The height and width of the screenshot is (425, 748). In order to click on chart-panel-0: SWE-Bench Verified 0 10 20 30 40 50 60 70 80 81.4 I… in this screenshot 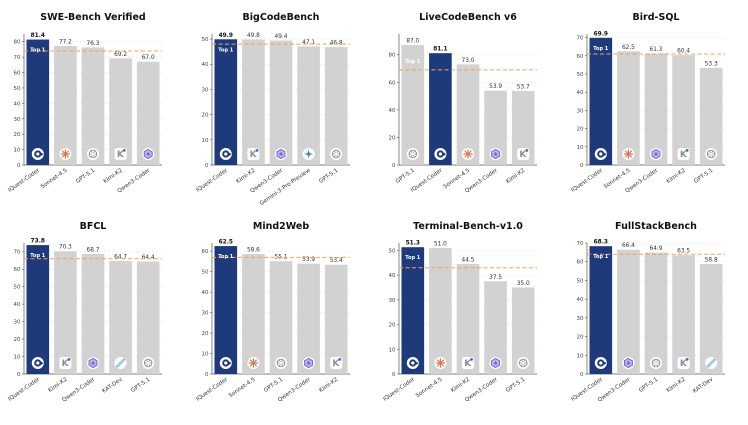, I will do `click(84, 103)`.